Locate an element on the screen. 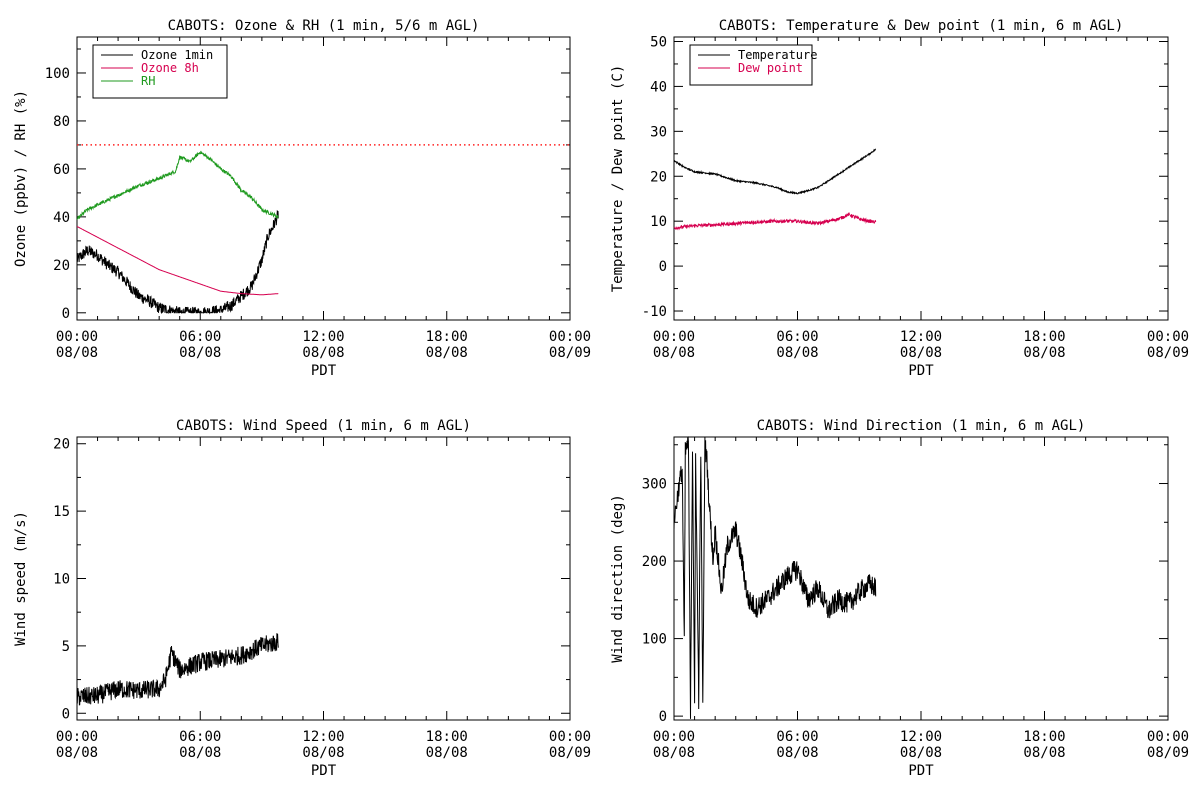 Image resolution: width=1200 pixels, height=804 pixels. series-line-rh is located at coordinates (177, 185).